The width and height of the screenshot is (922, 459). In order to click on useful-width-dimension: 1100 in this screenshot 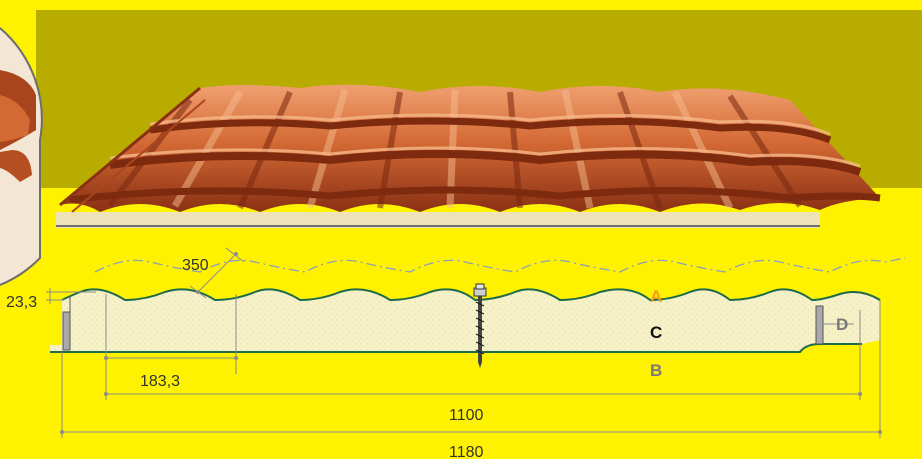, I will do `click(466, 415)`.